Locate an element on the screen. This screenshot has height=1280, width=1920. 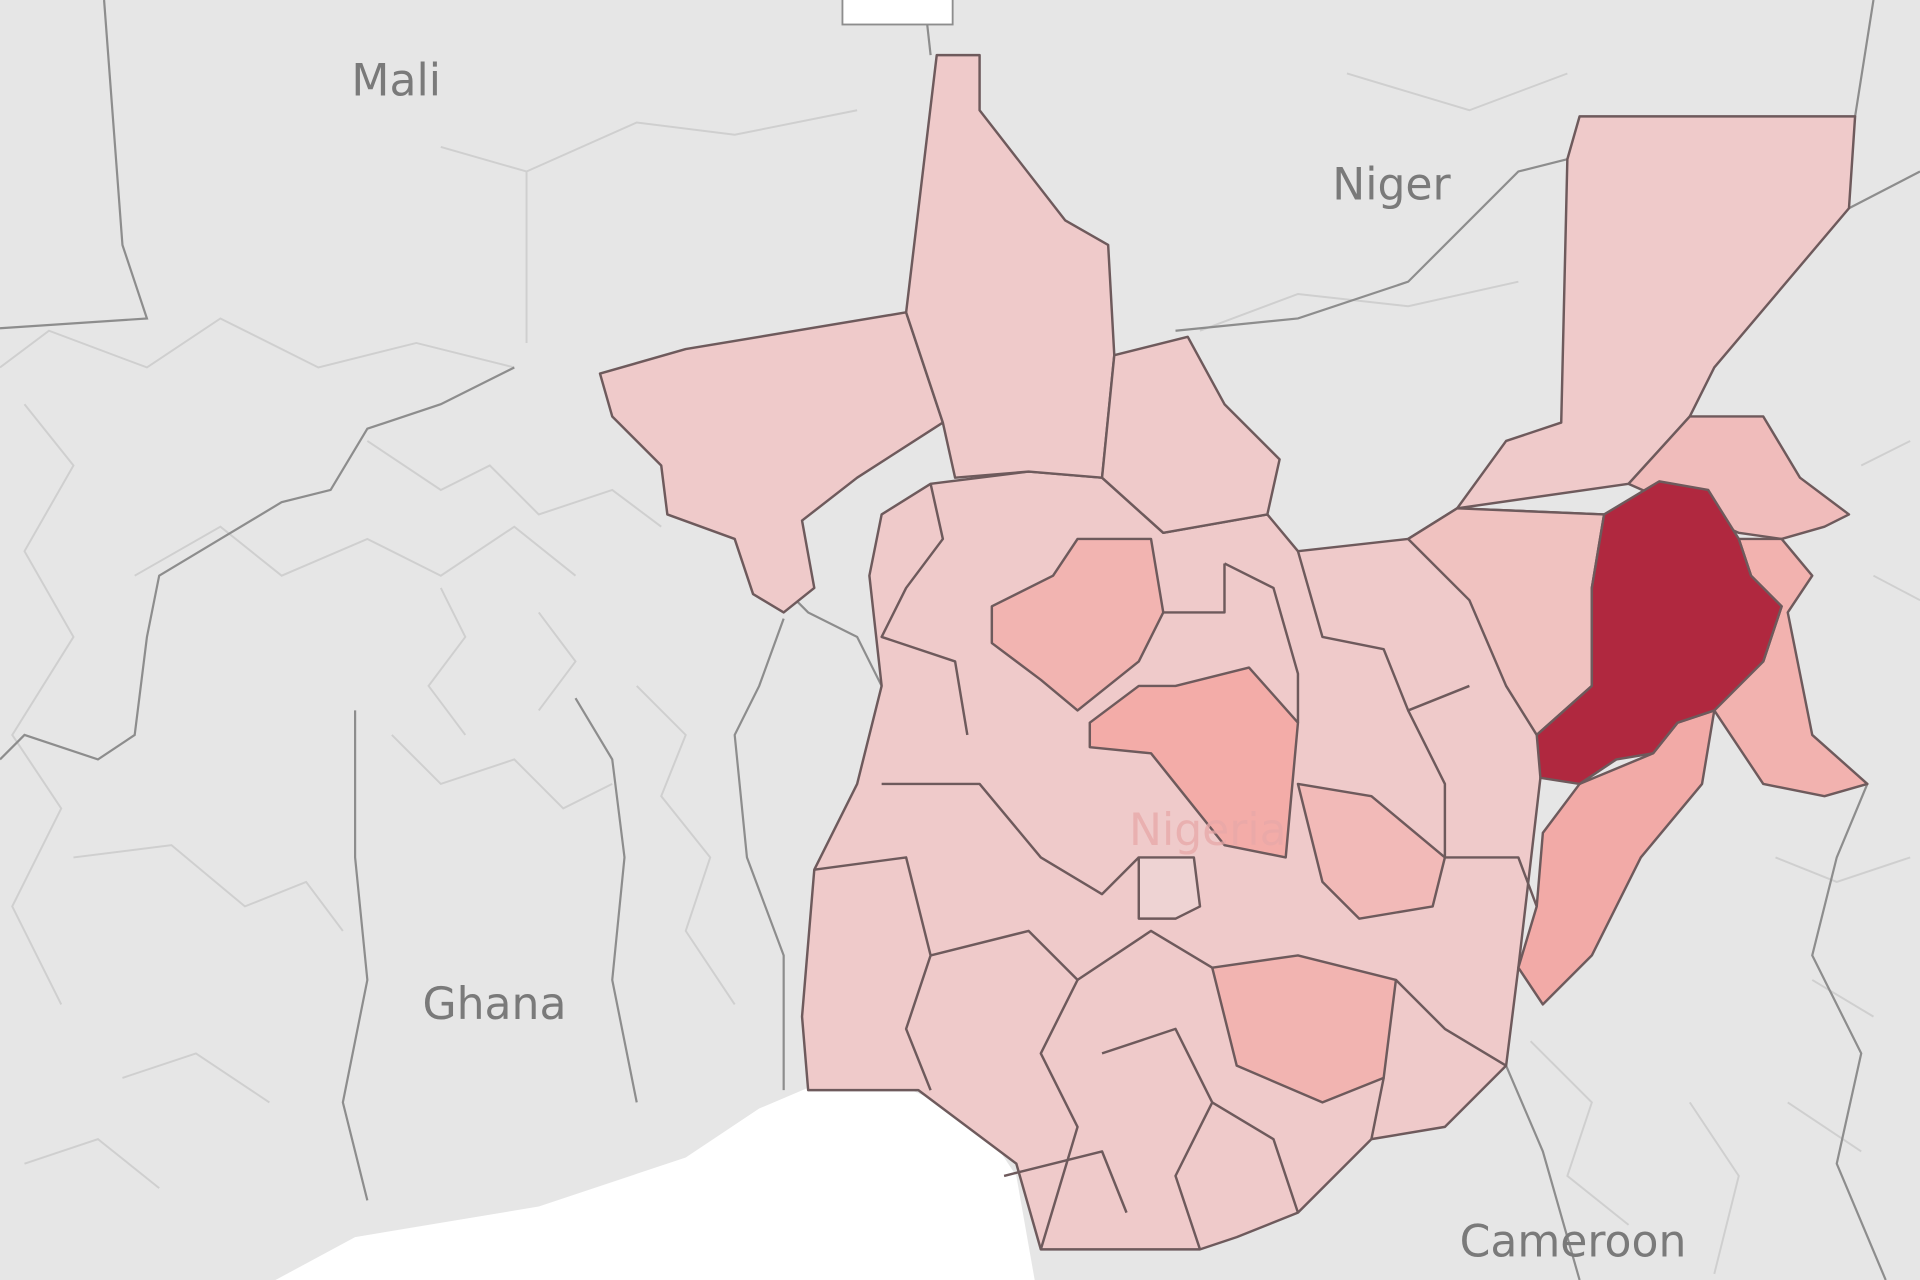
map-inset-box is located at coordinates (897, 13).